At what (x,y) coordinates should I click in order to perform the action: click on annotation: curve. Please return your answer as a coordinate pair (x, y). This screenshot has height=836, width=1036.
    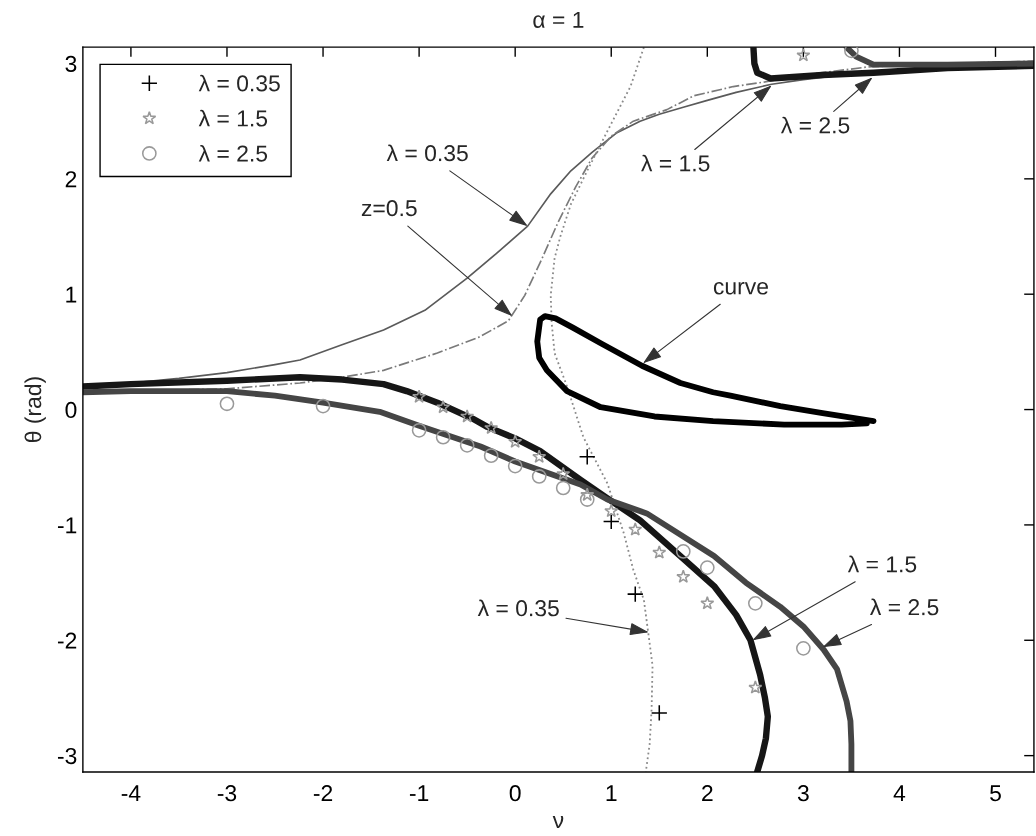
    Looking at the image, I should click on (740, 288).